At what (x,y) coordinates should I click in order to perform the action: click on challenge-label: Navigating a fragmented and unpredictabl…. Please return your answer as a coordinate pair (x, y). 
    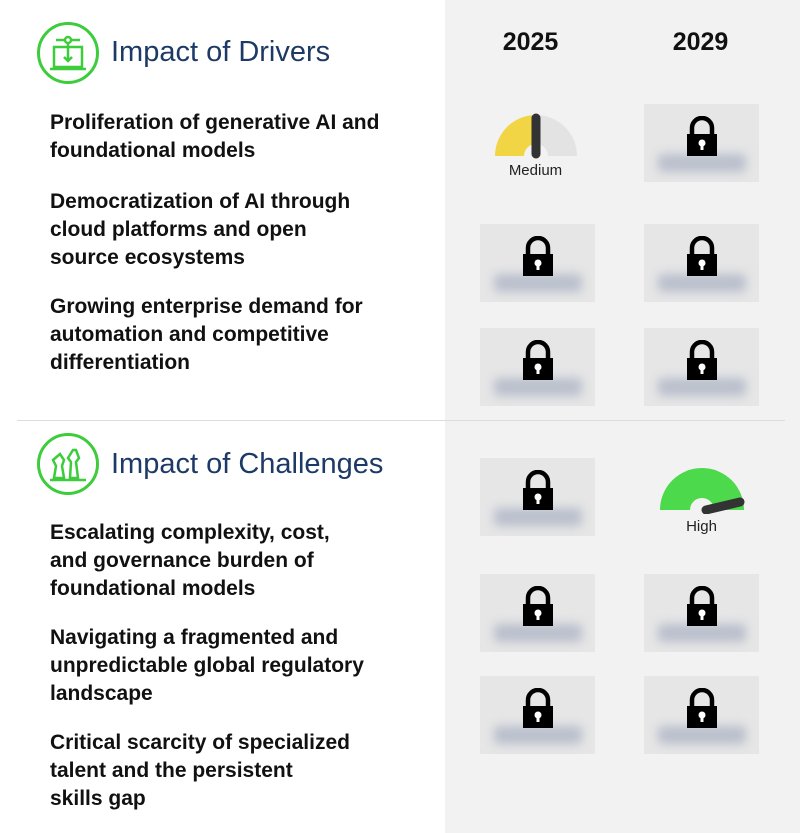
    Looking at the image, I should click on (207, 665).